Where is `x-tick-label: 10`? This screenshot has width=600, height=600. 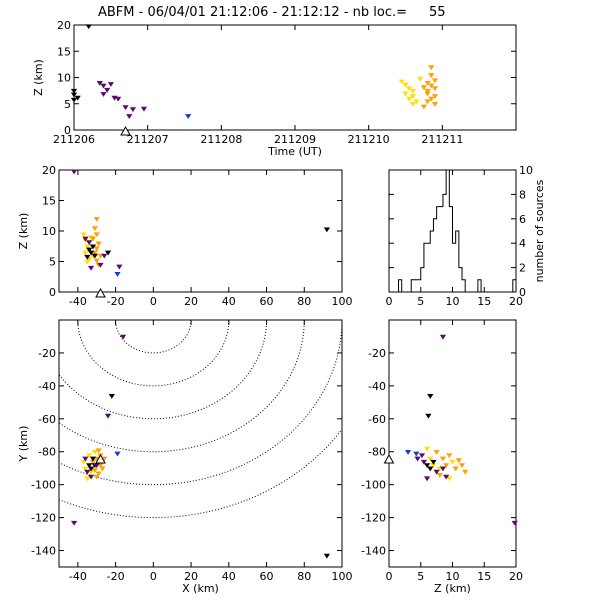 x-tick-label: 10 is located at coordinates (453, 301).